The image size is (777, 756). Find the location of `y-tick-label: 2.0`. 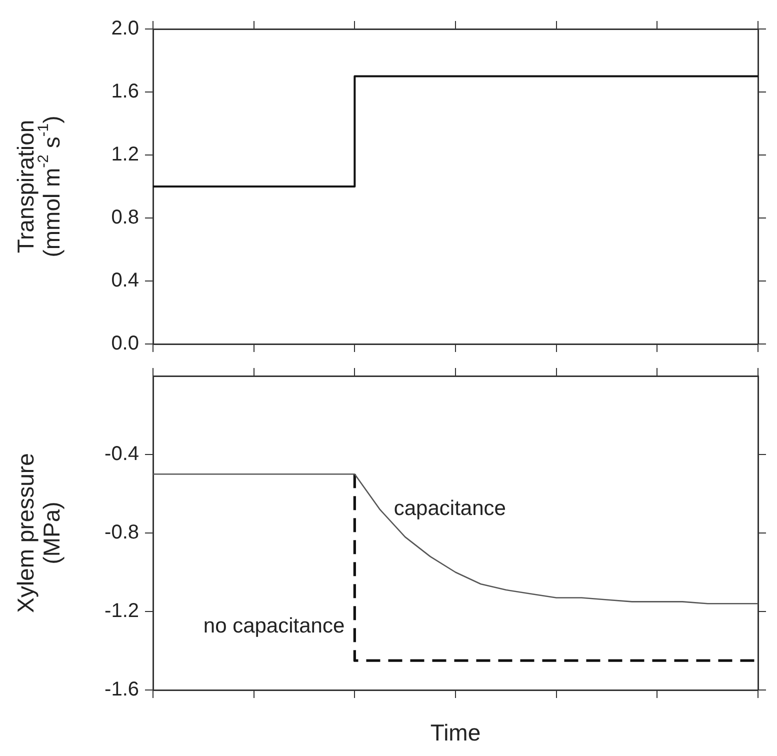

y-tick-label: 2.0 is located at coordinates (125, 29).